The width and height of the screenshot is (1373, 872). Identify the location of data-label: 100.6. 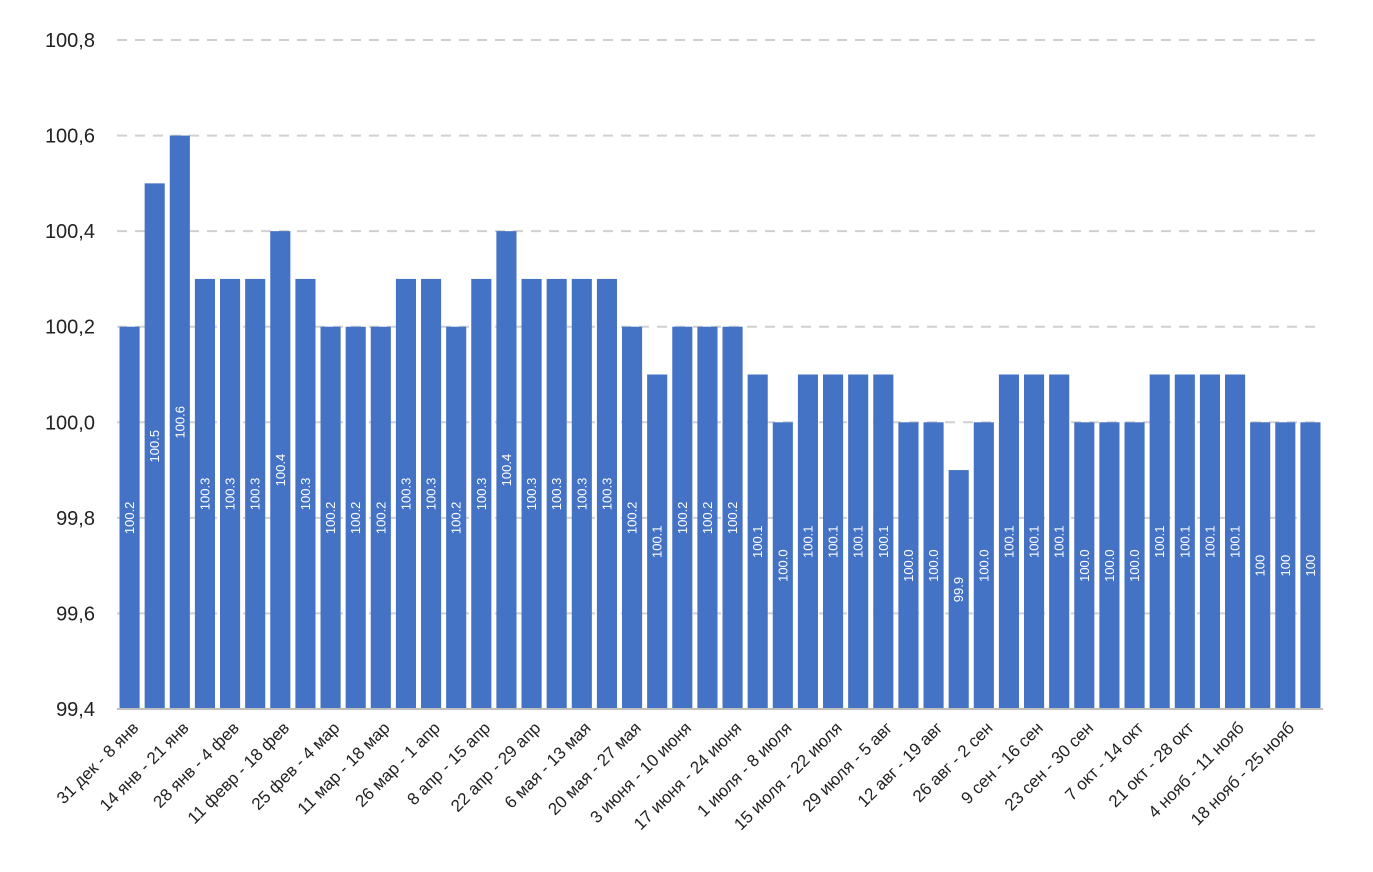
(179, 422).